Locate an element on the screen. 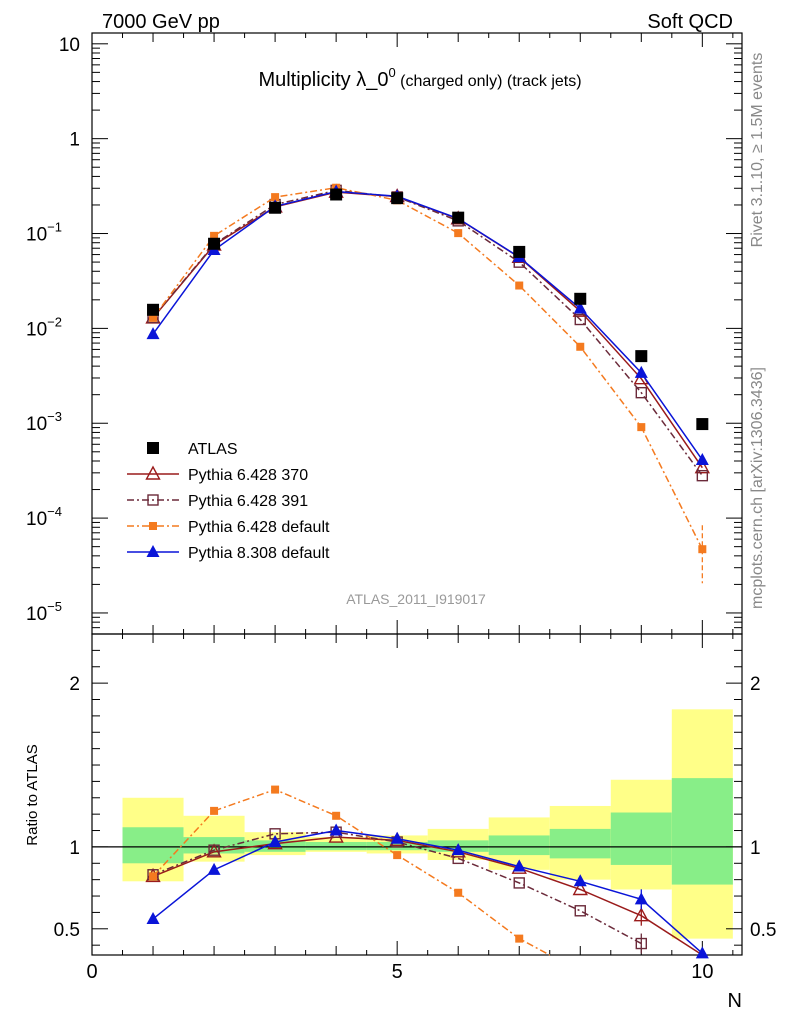 The width and height of the screenshot is (786, 1024). legend-label: Pythia 6.428 391 is located at coordinates (248, 501).